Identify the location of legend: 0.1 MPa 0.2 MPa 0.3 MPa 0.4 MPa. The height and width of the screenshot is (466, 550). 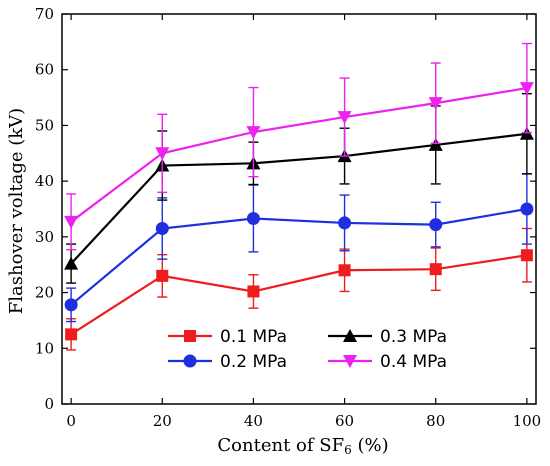
(307, 349).